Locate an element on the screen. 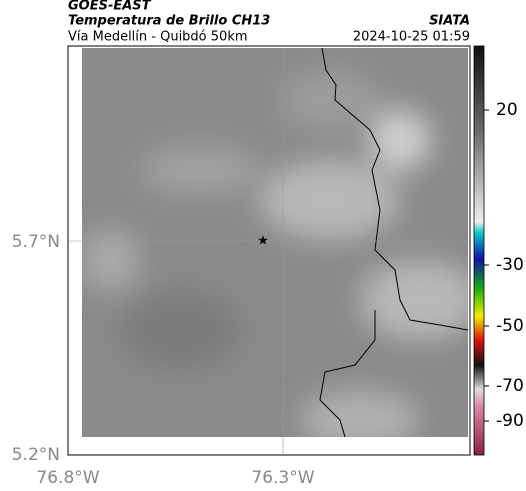  colorbar-tick-label: -30 is located at coordinates (510, 265).